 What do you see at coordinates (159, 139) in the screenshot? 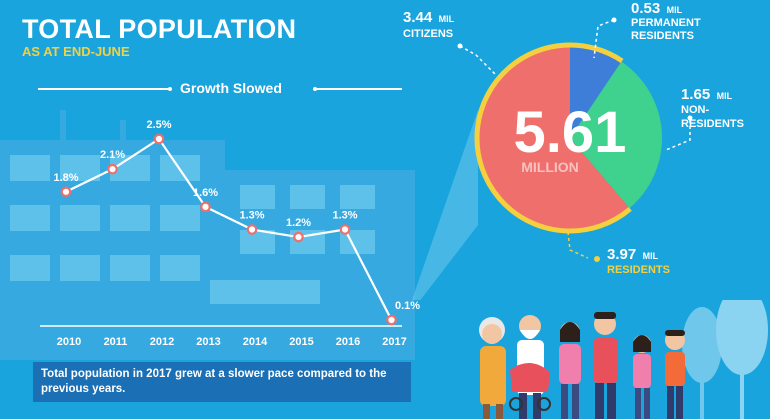
I see `data-point-2012` at bounding box center [159, 139].